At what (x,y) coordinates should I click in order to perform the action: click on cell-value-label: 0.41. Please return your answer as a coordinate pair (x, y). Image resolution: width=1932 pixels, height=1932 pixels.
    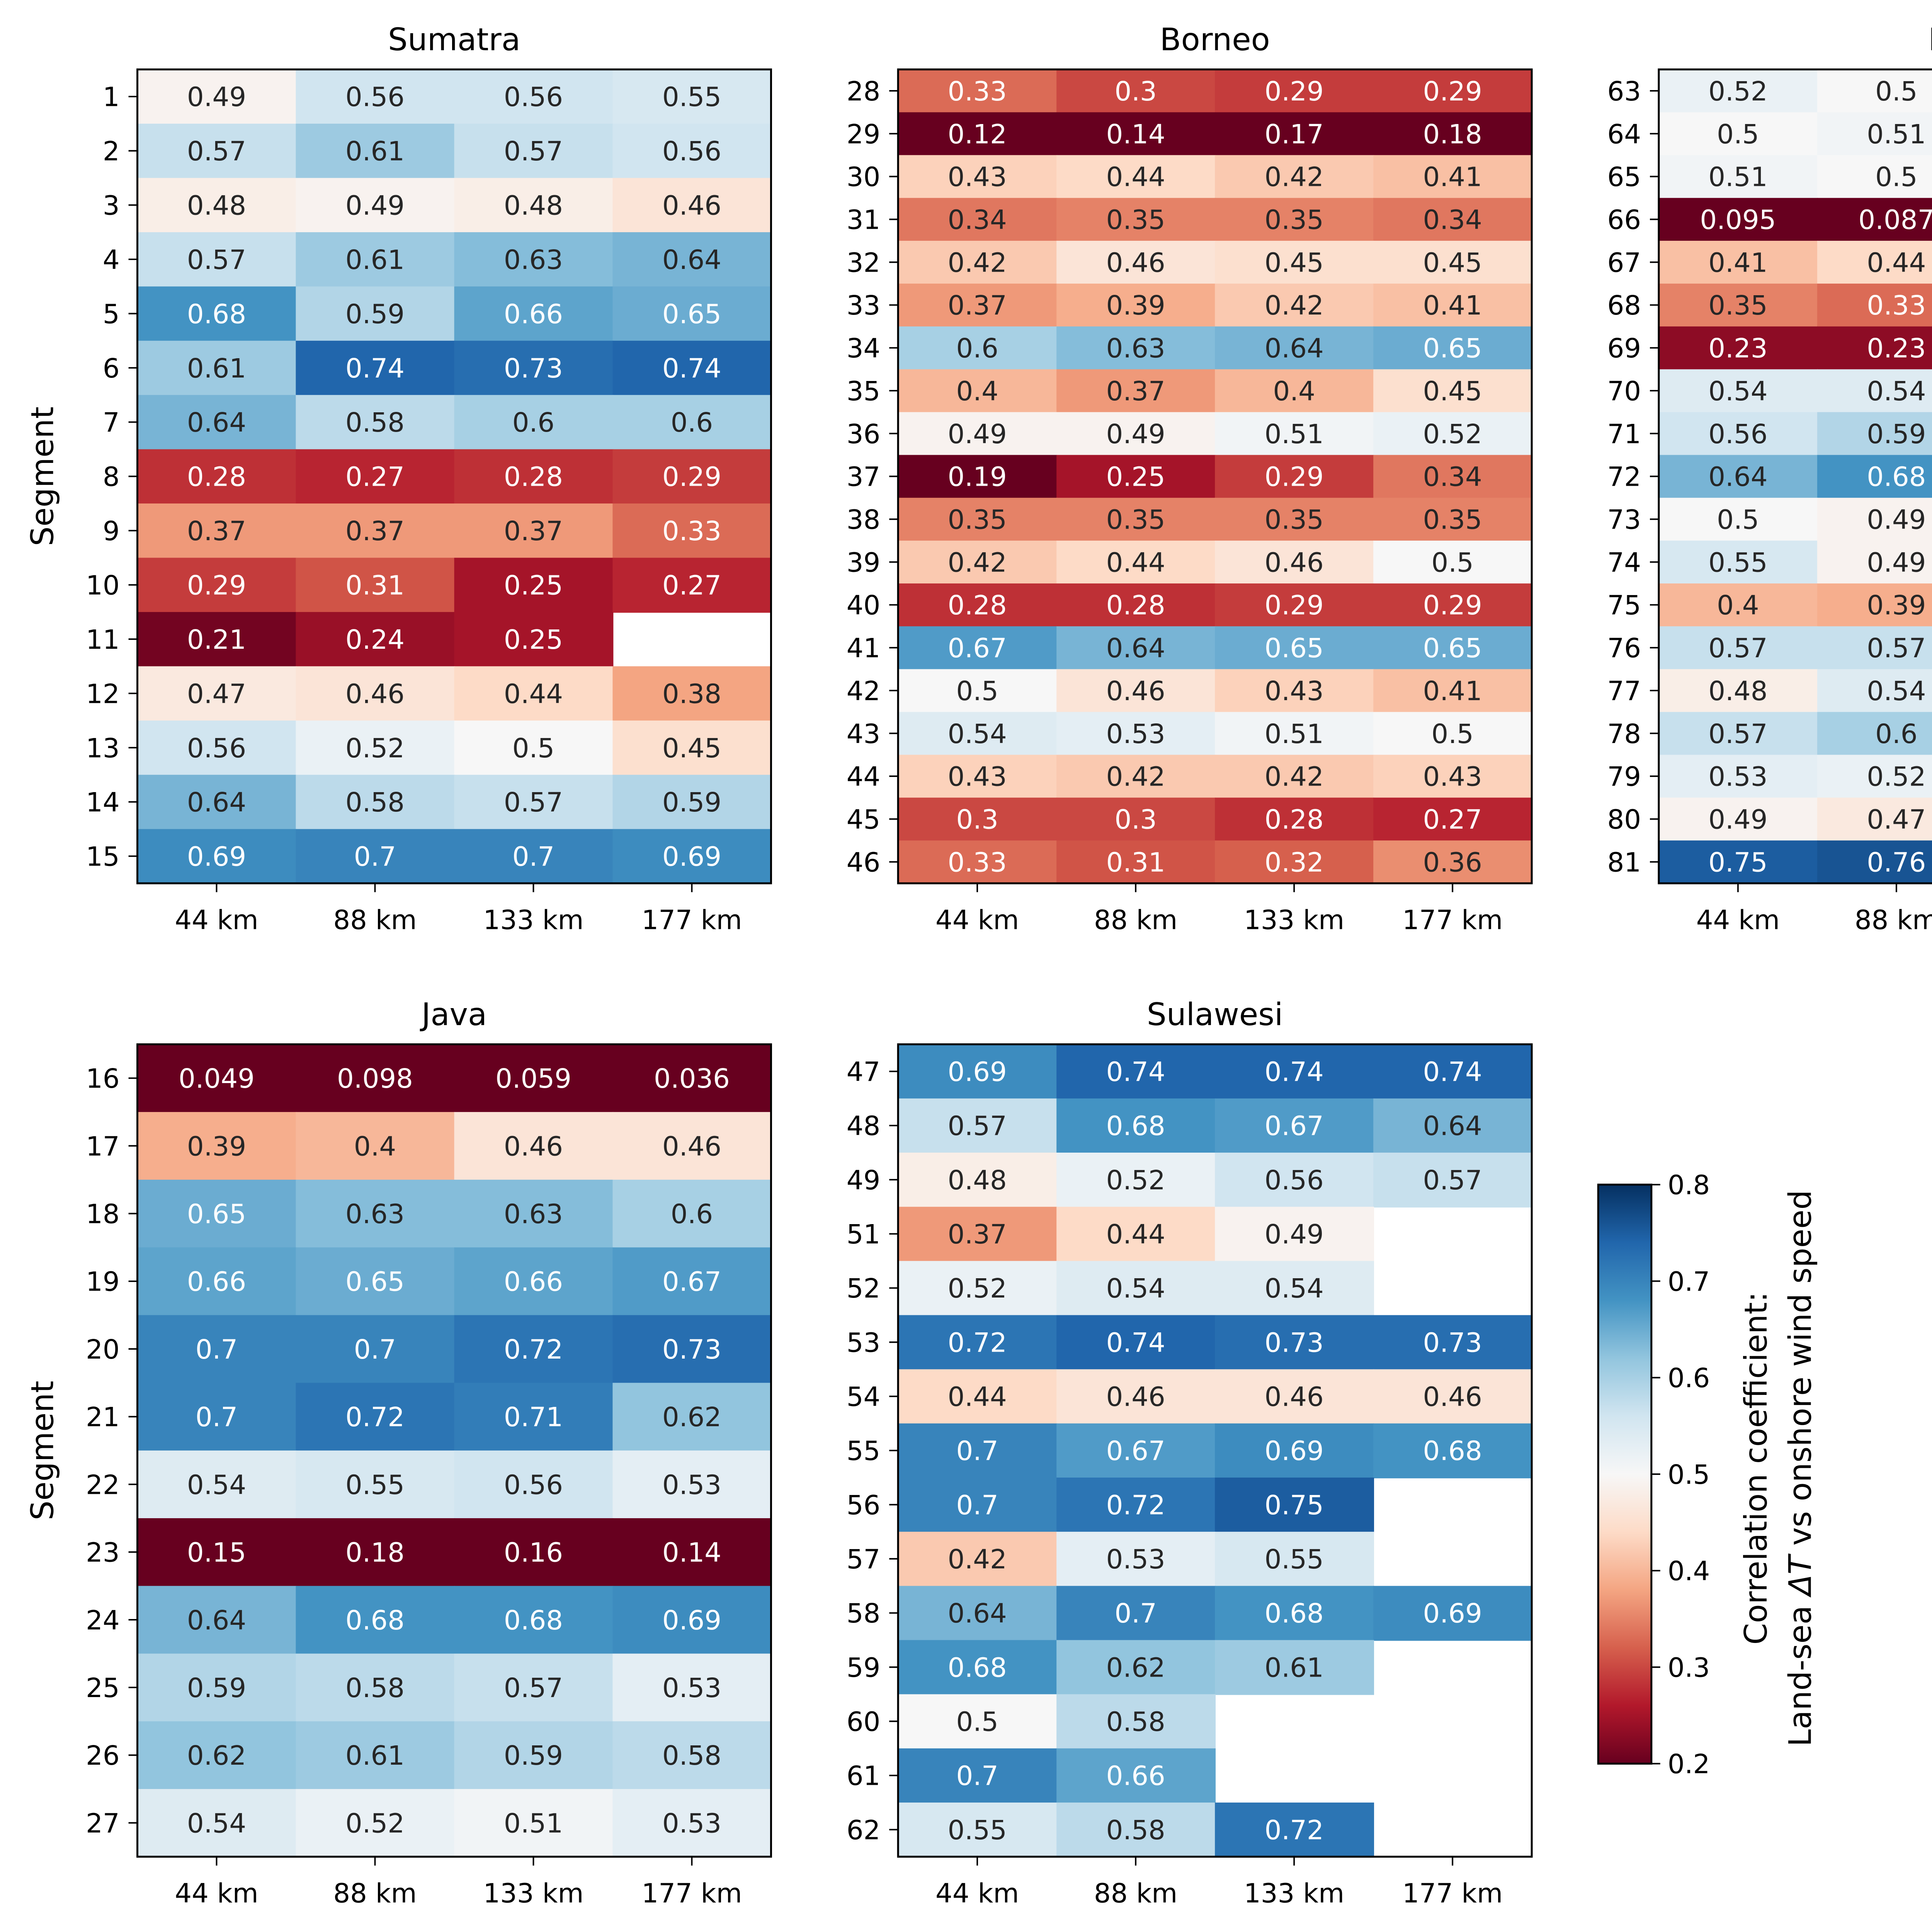
    Looking at the image, I should click on (1453, 177).